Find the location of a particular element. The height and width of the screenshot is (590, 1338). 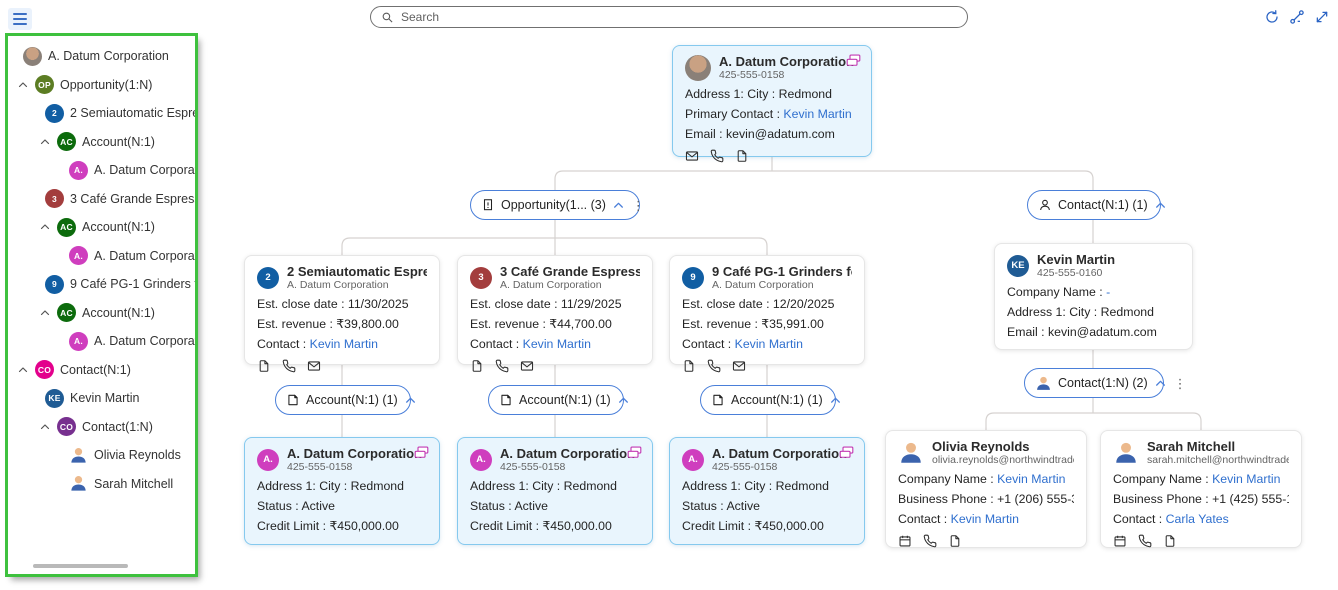

entity-badge: CO is located at coordinates (66, 427).